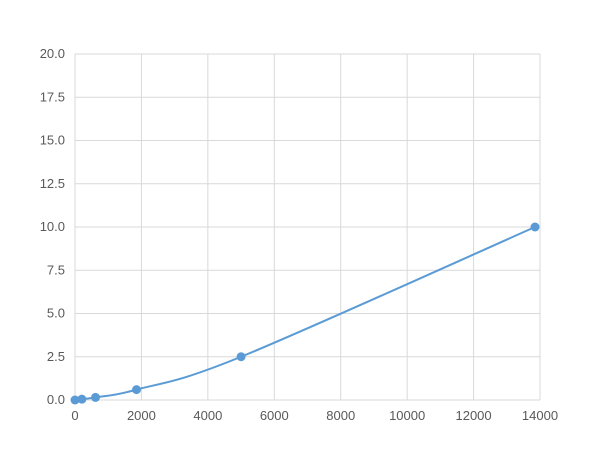 The height and width of the screenshot is (455, 600). What do you see at coordinates (52, 96) in the screenshot?
I see `y-tick-label: 17.5` at bounding box center [52, 96].